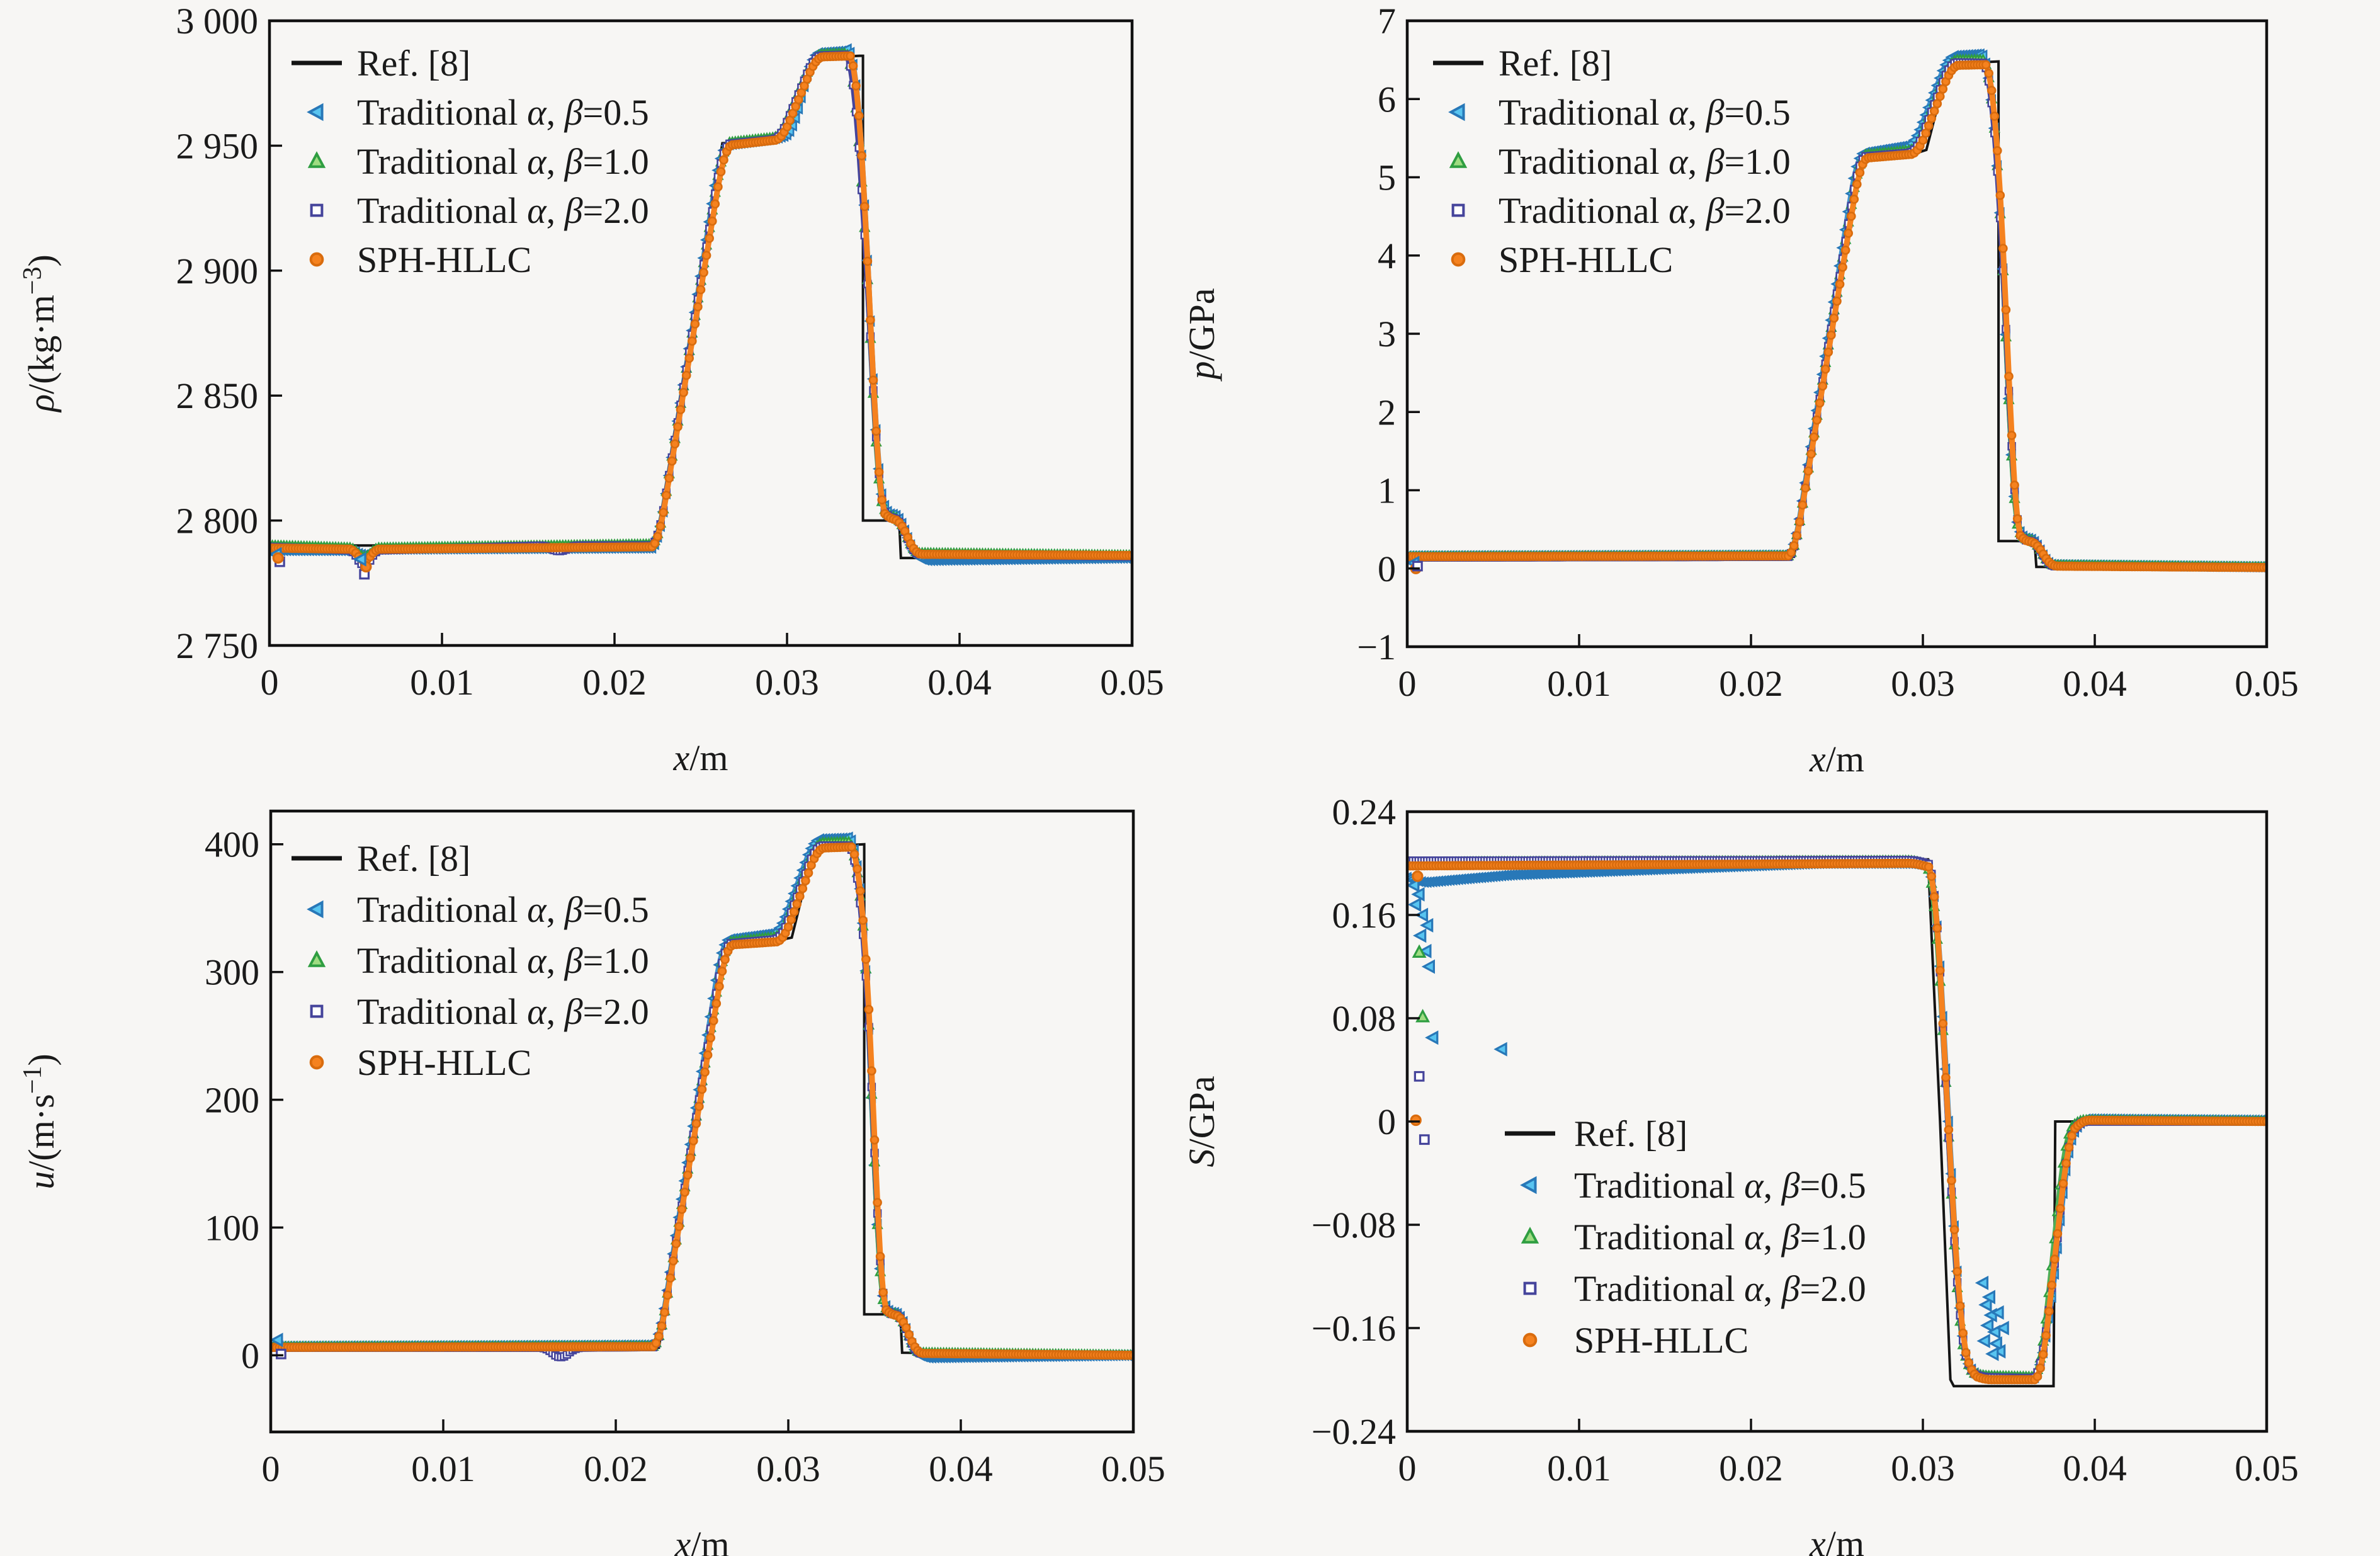 The image size is (2380, 1556). I want to click on plot-area-density, so click(700, 311).